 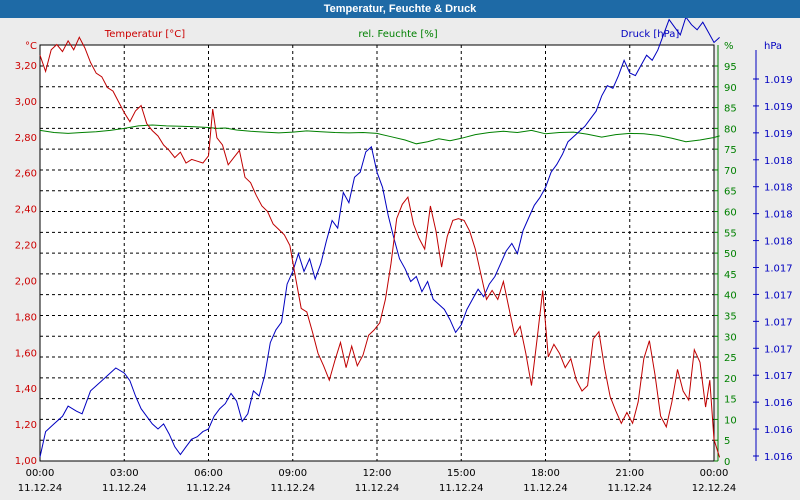 I want to click on humidity-tick-label: 40, so click(x=730, y=296).